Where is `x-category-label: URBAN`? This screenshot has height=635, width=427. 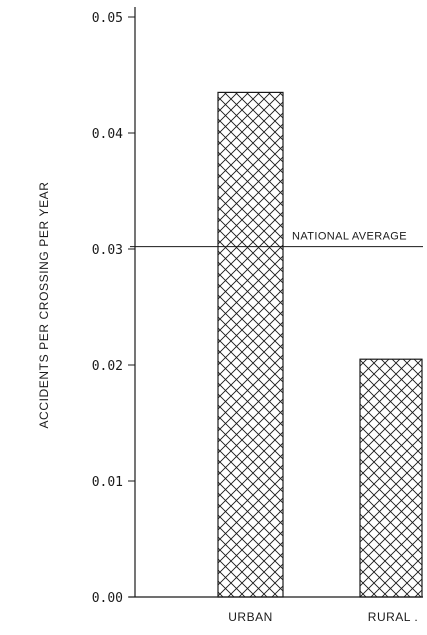 x-category-label: URBAN is located at coordinates (250, 617).